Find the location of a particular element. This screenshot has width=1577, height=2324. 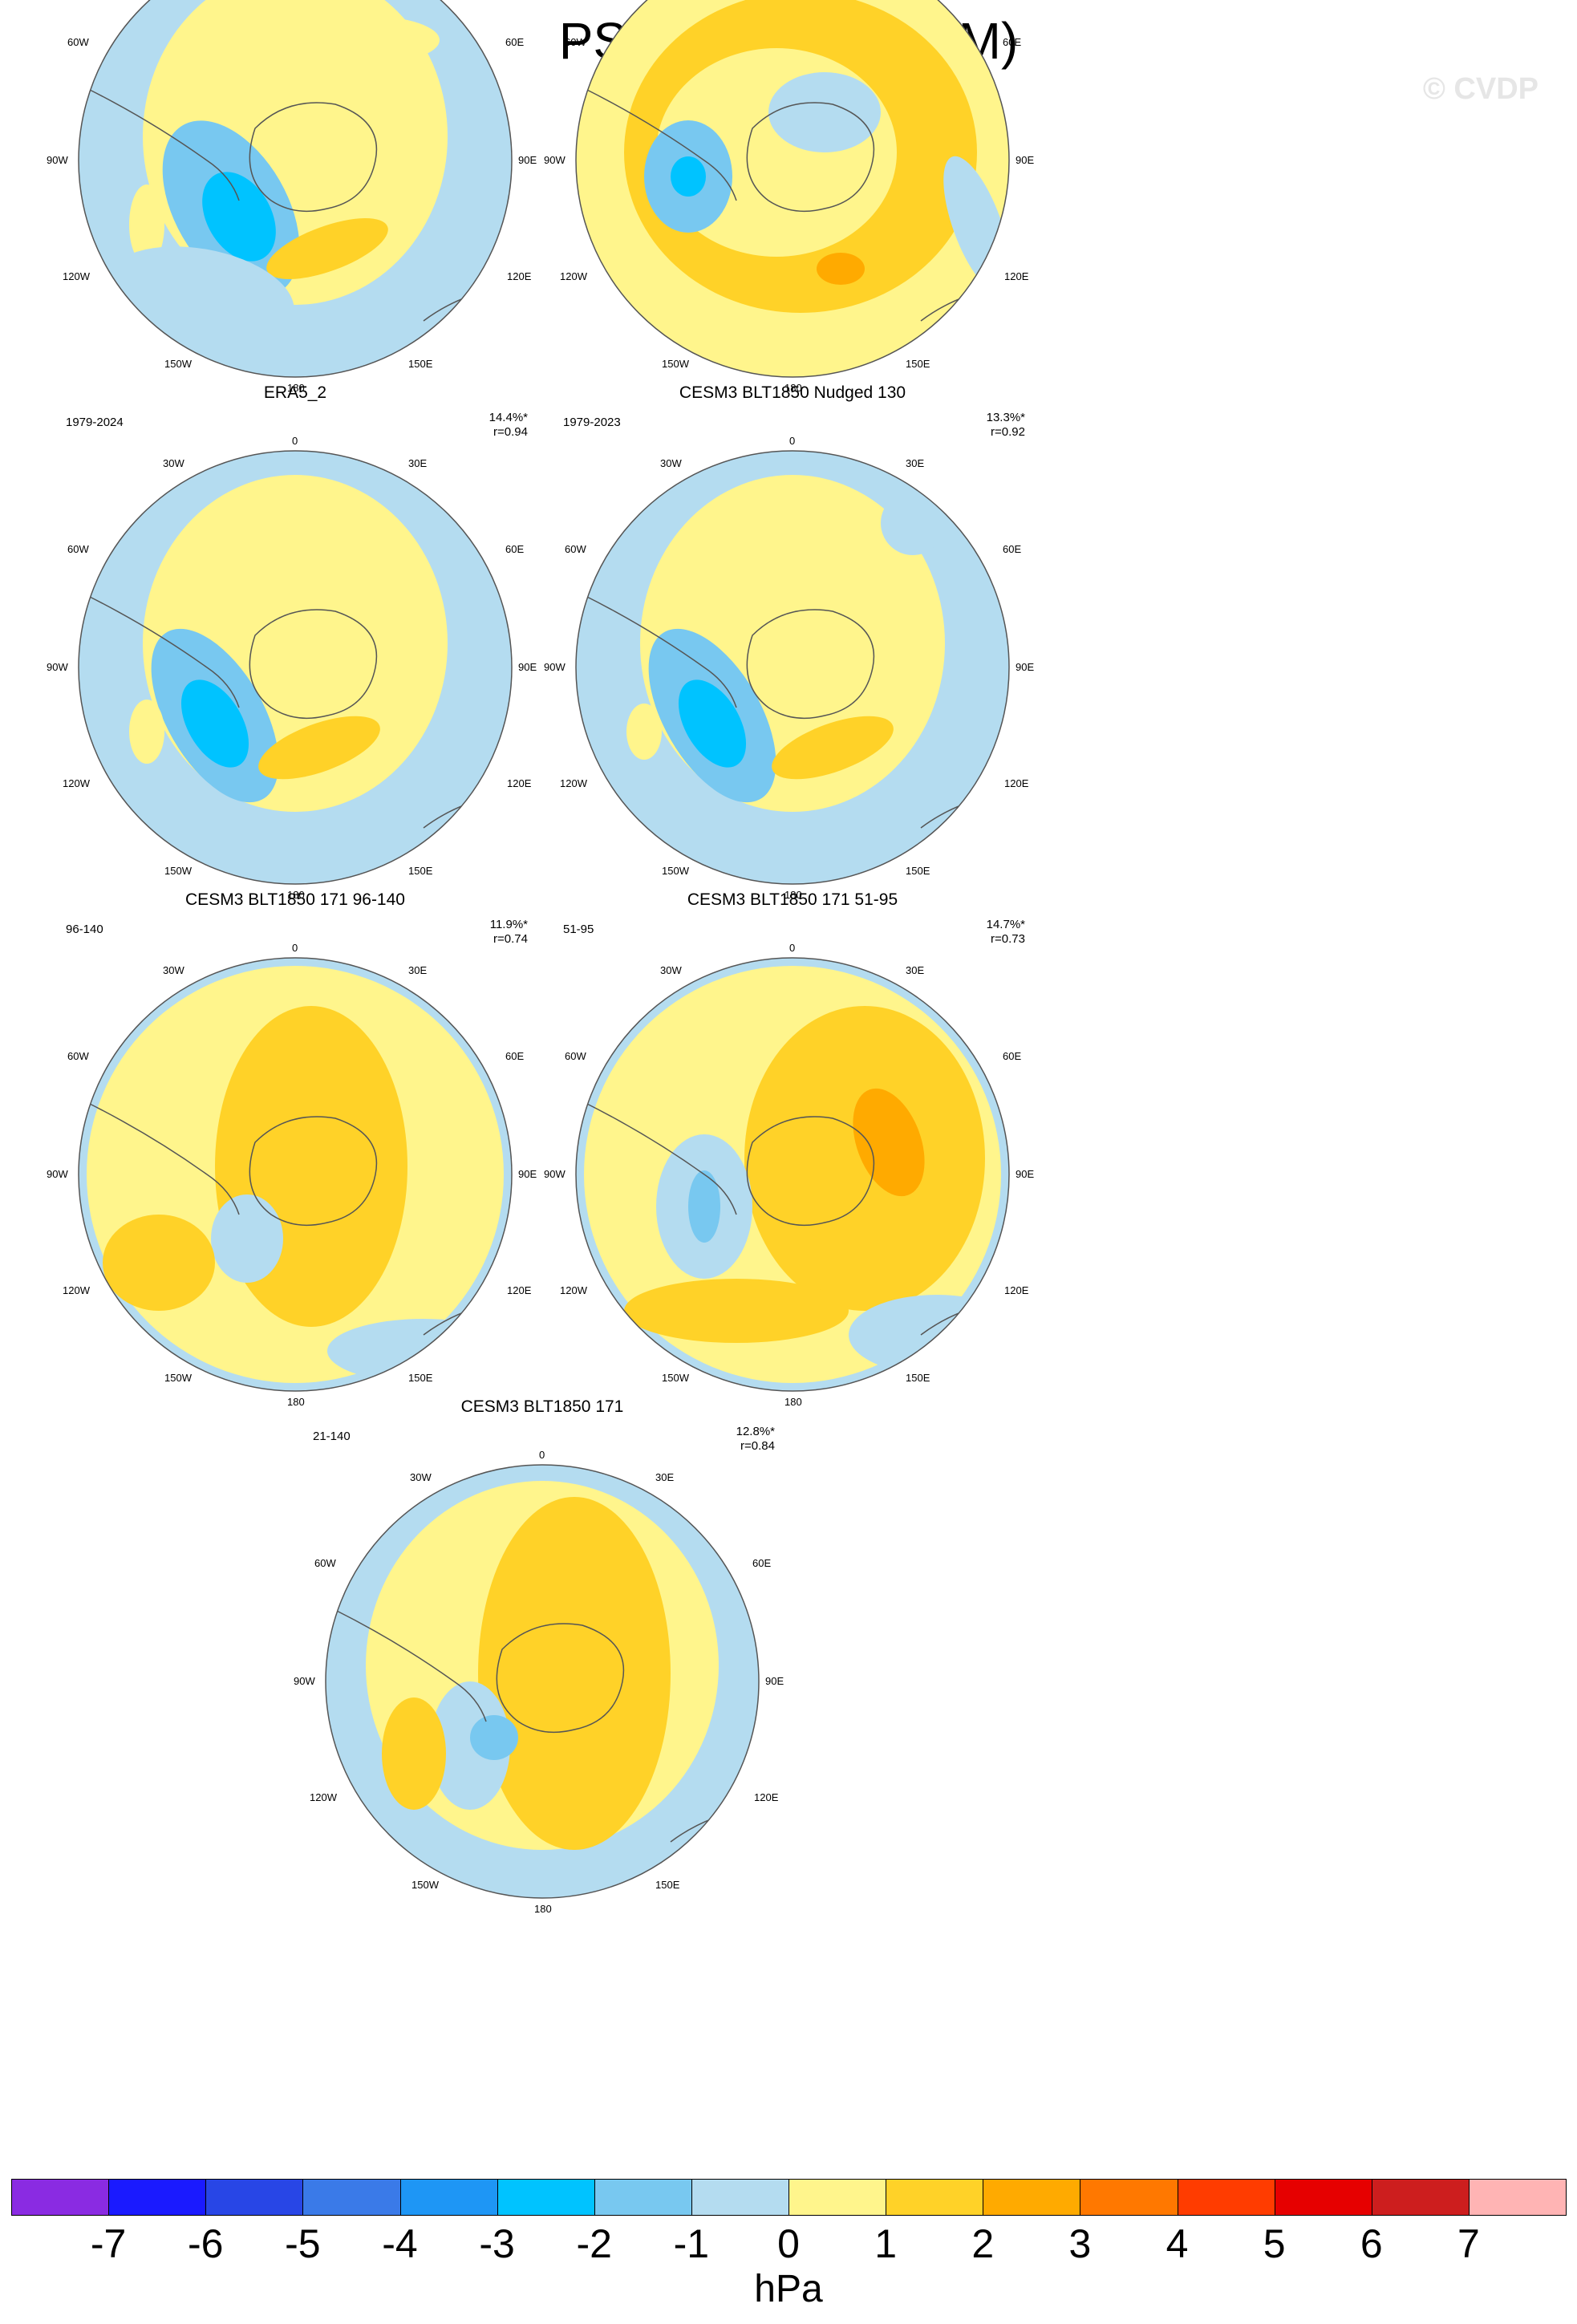

panel-title: CESM3 BLT1850 171 96-140 is located at coordinates (295, 899).